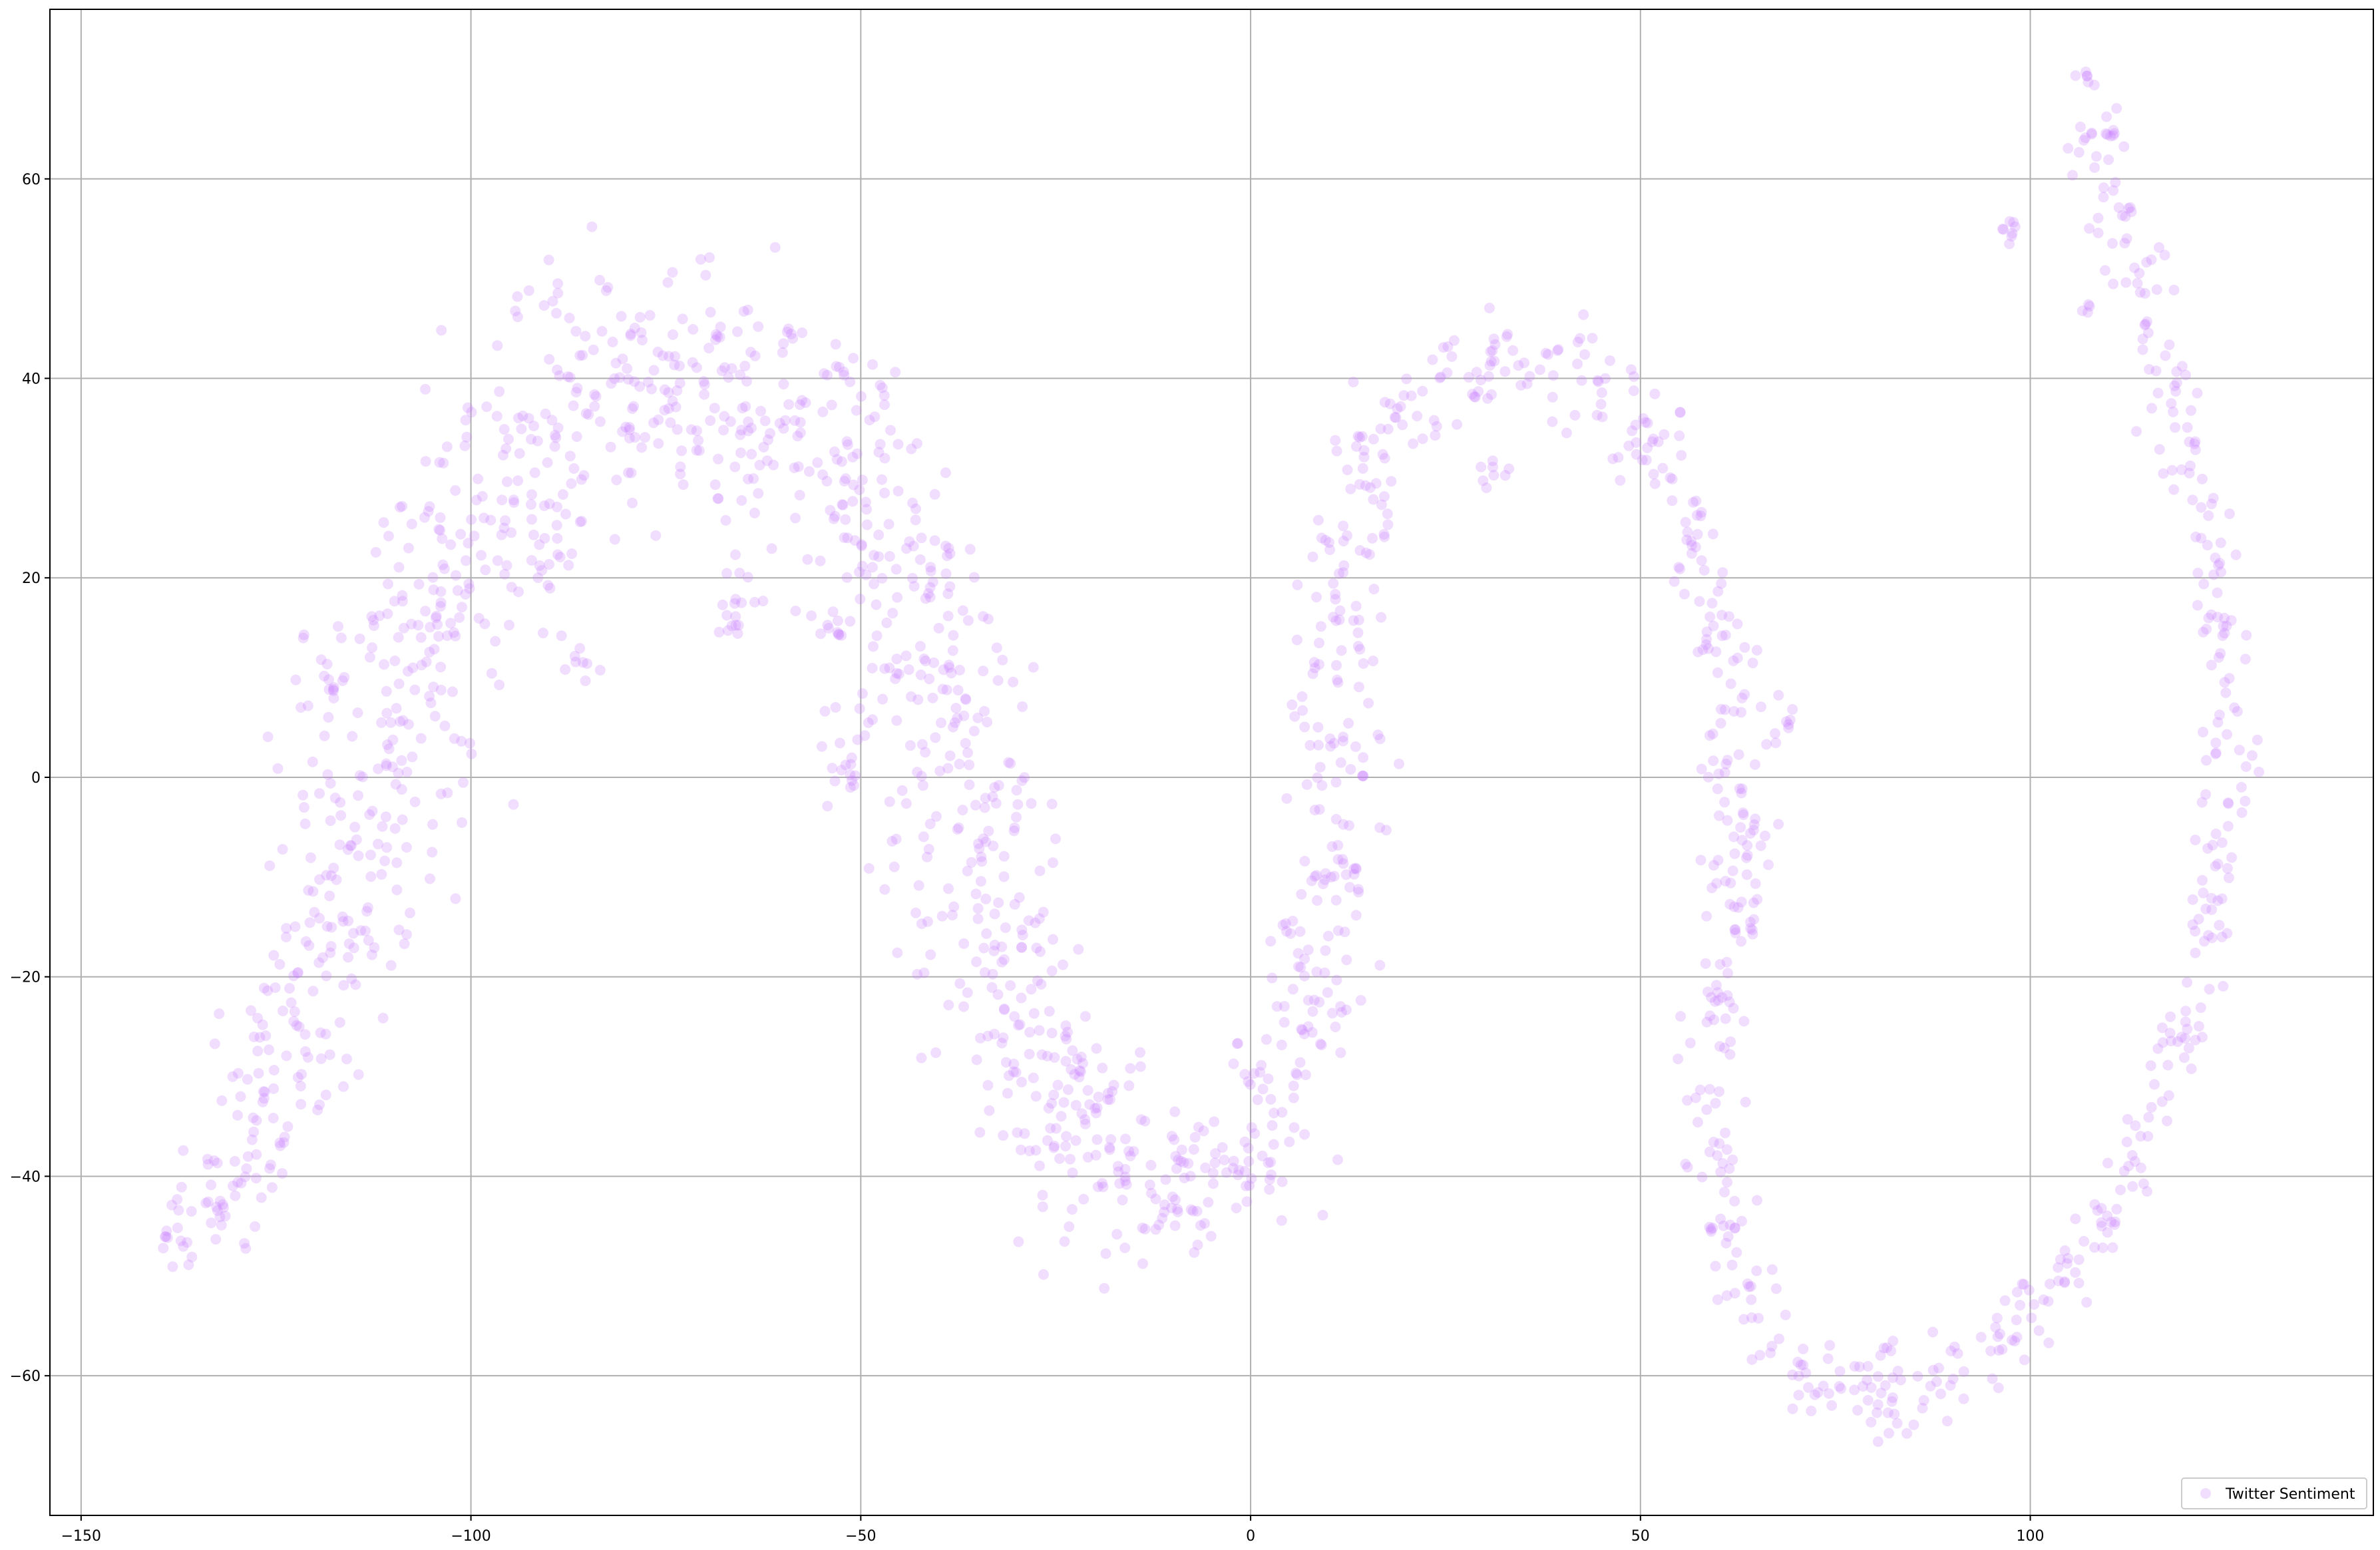 The image size is (2380, 1550). Describe the element at coordinates (2274, 1493) in the screenshot. I see `legend: Twitter Sentiment` at that location.